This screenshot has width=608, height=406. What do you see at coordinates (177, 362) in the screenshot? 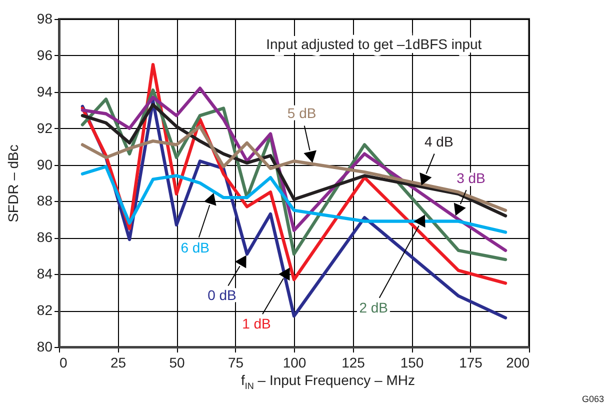
I see `x-tick-label: 50` at bounding box center [177, 362].